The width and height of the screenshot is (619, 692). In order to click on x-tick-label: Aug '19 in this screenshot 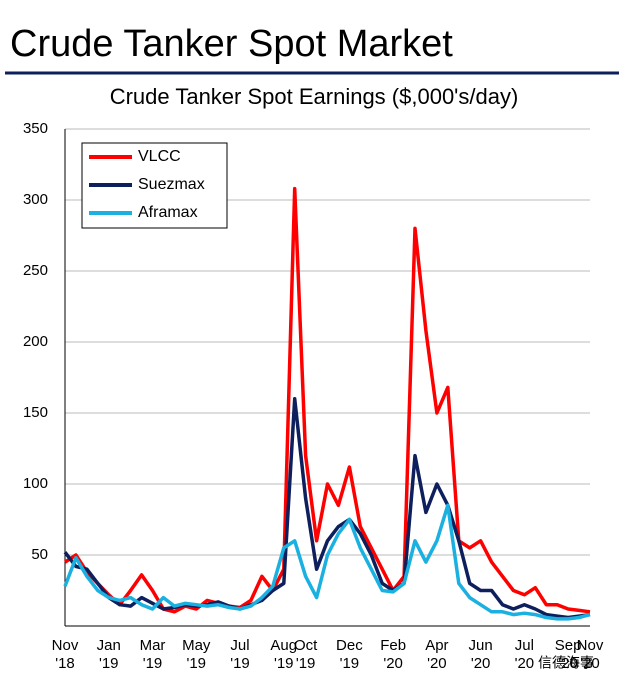, I will do `click(284, 654)`.